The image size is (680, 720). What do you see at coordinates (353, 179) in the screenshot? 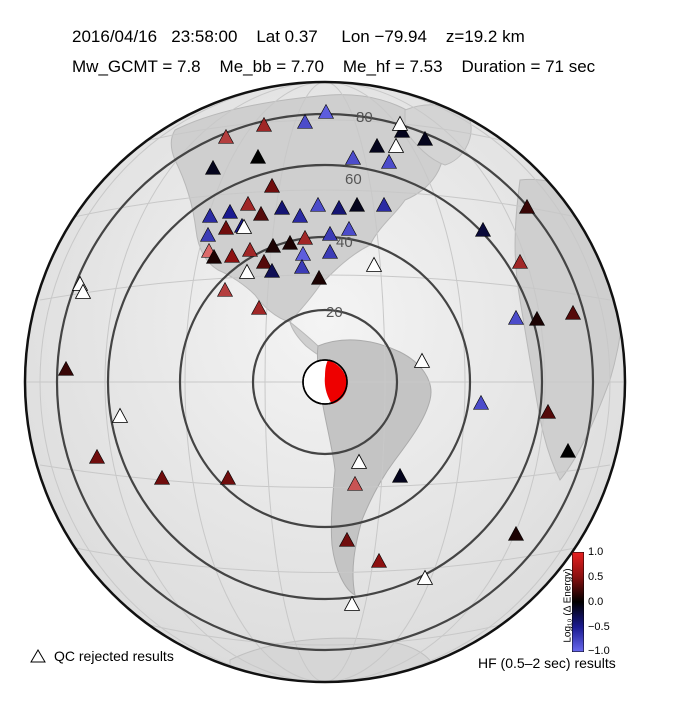
I see `ring-label-60: 60` at bounding box center [353, 179].